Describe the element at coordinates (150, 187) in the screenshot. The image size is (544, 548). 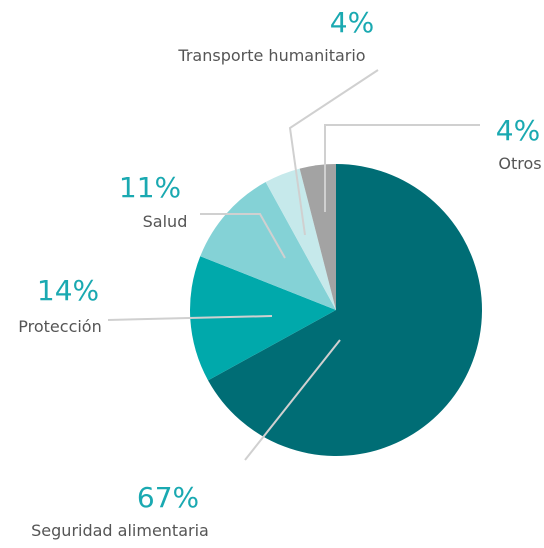
I see `slice-value-label: 11%` at that location.